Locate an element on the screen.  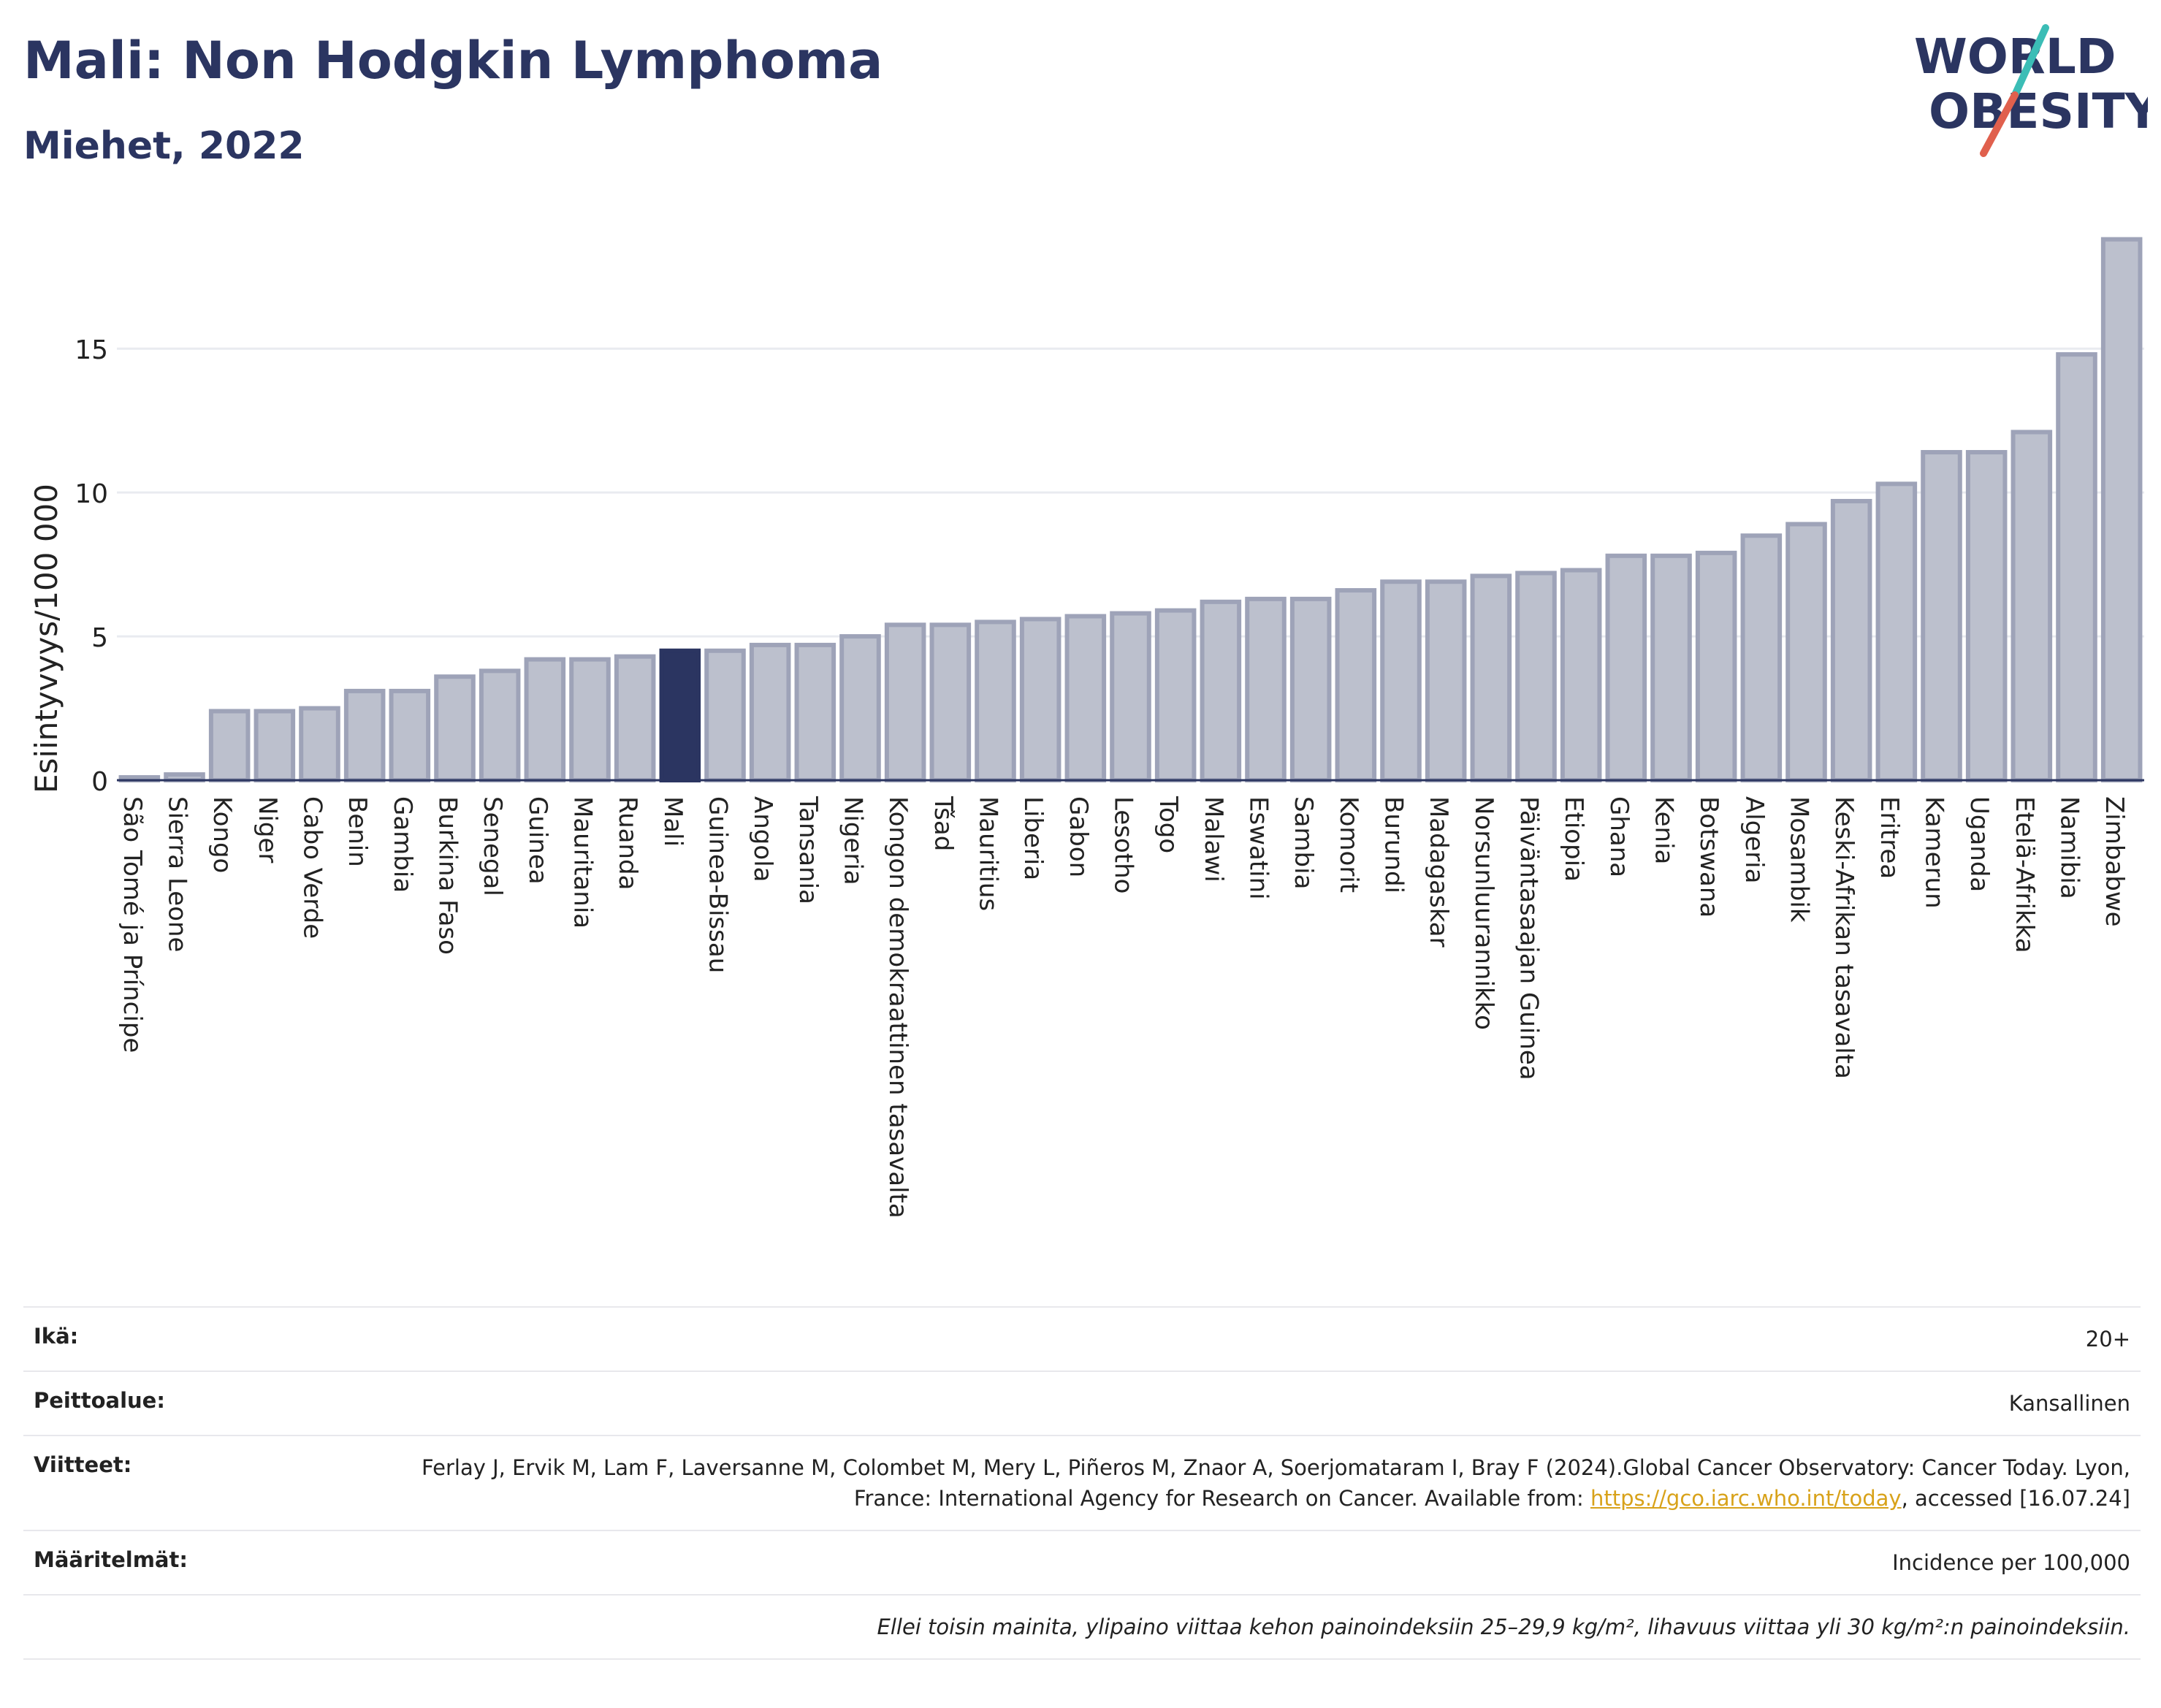
y-tick-label: 15 is located at coordinates (91, 350).